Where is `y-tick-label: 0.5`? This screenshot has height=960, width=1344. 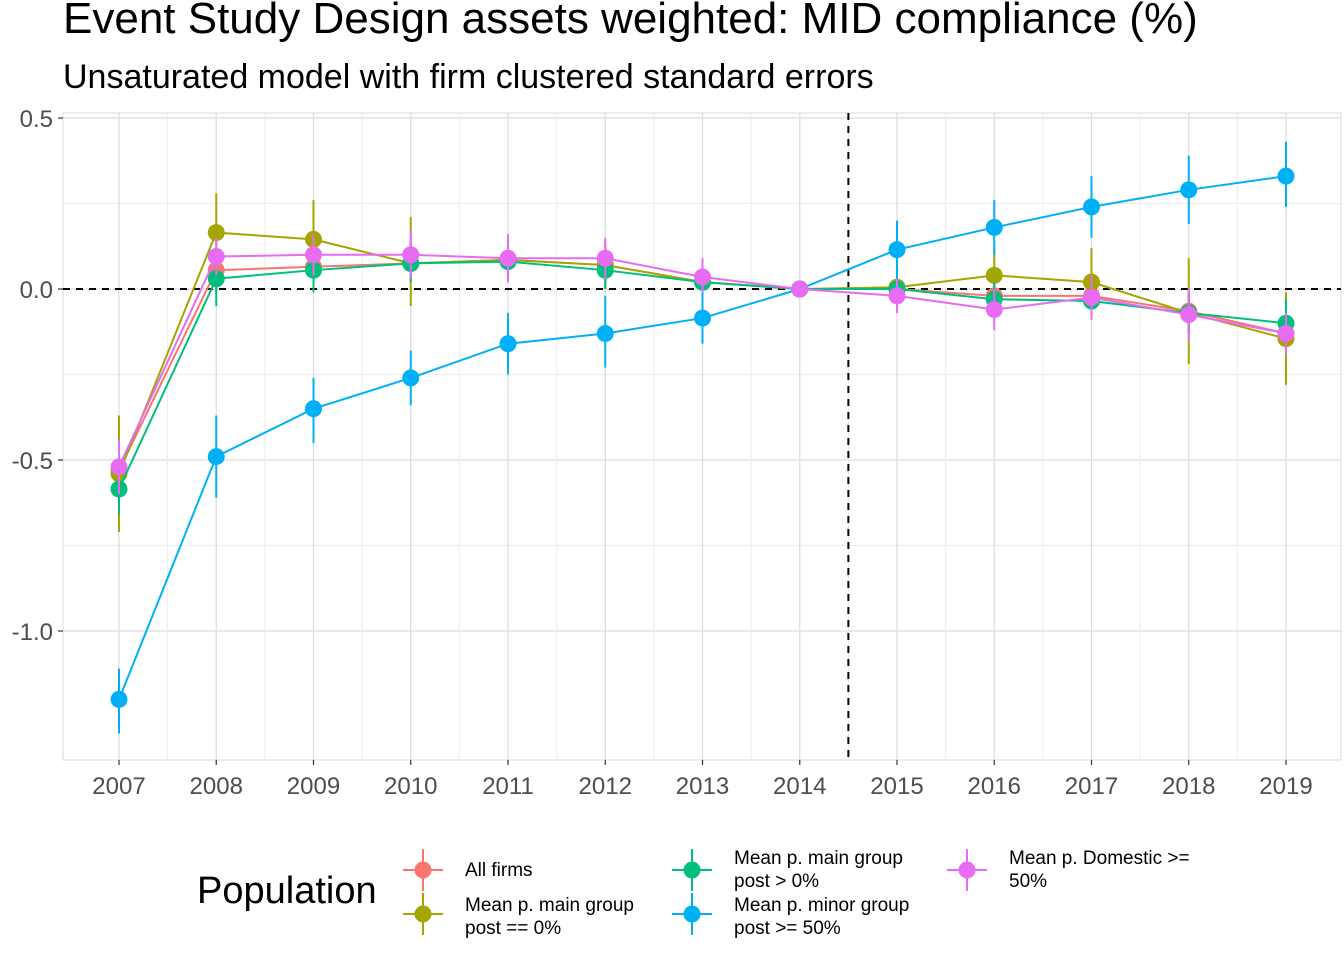 y-tick-label: 0.5 is located at coordinates (36, 119).